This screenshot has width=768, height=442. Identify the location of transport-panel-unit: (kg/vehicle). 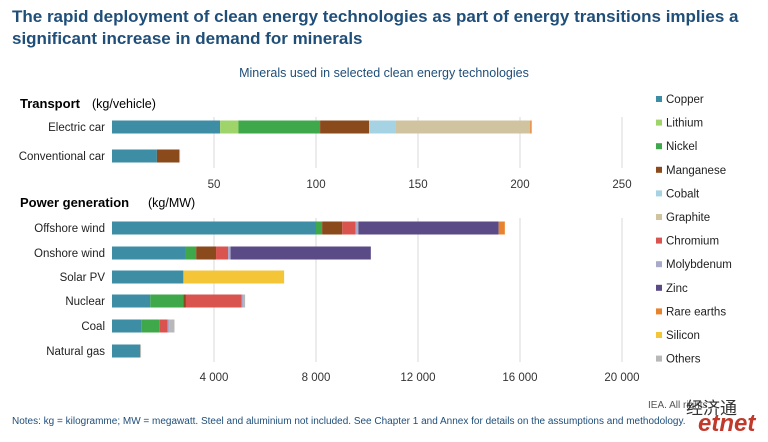
(124, 104).